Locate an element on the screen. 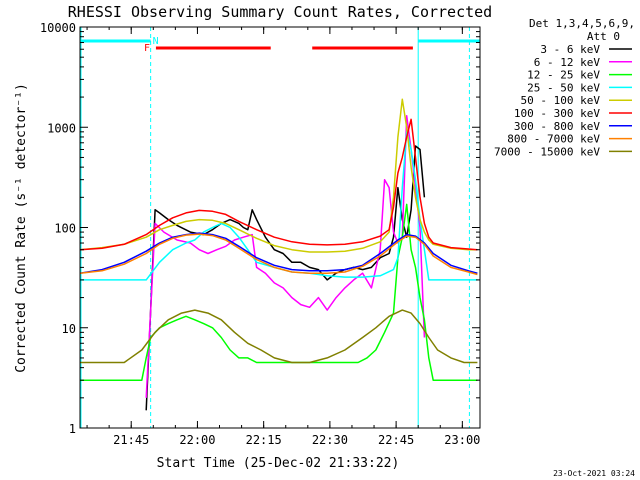  legend-entry-label: 50 - 100 keV is located at coordinates (561, 100).